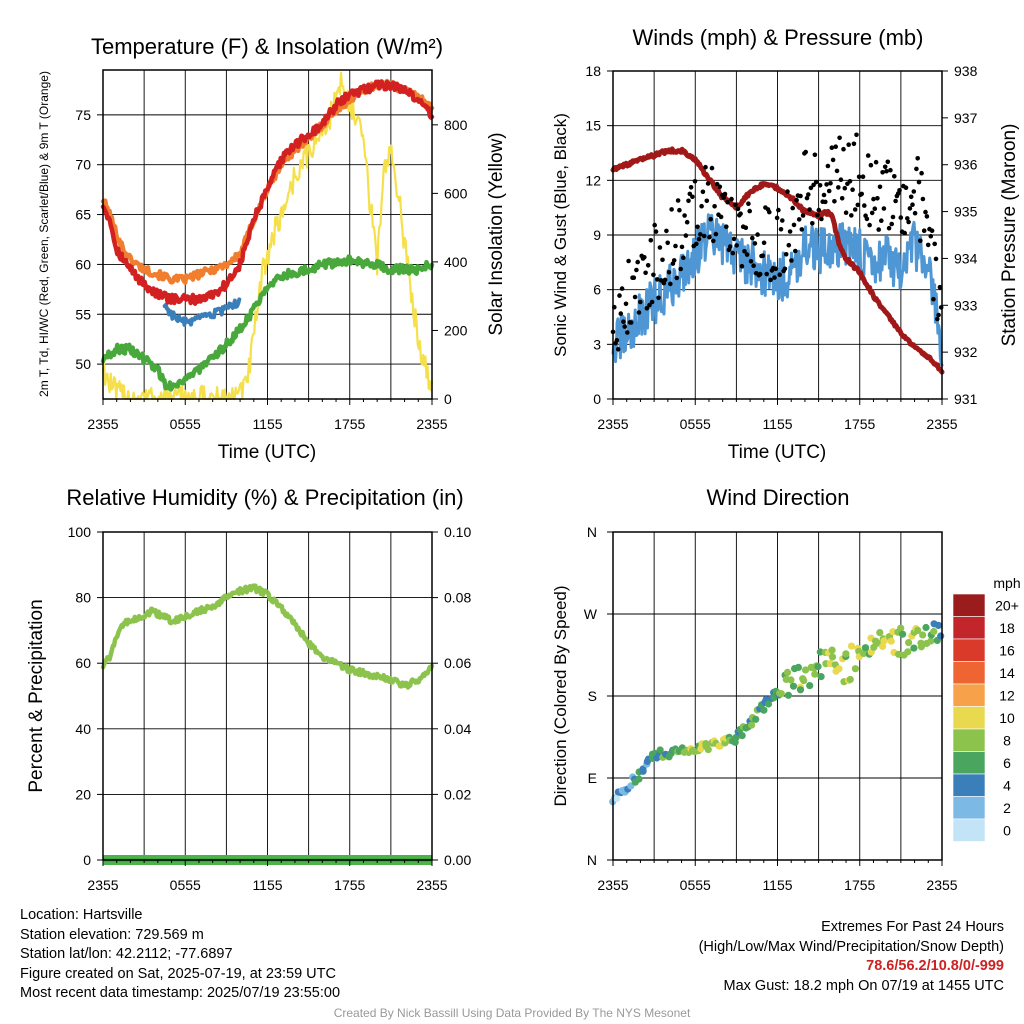  Describe the element at coordinates (912, 927) in the screenshot. I see `extremes-title: Extremes For Past 24 Hours` at that location.